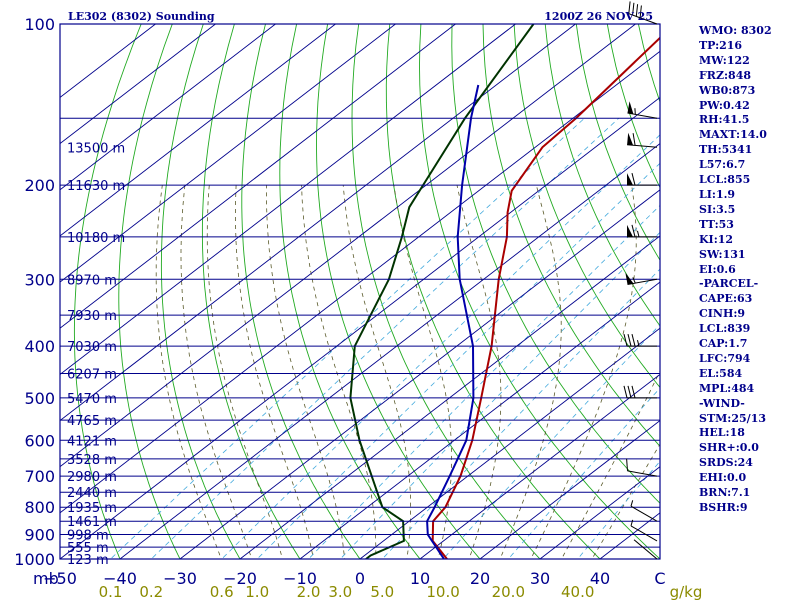  Describe the element at coordinates (420, 578) in the screenshot. I see `temperature-tick-label: 10` at that location.